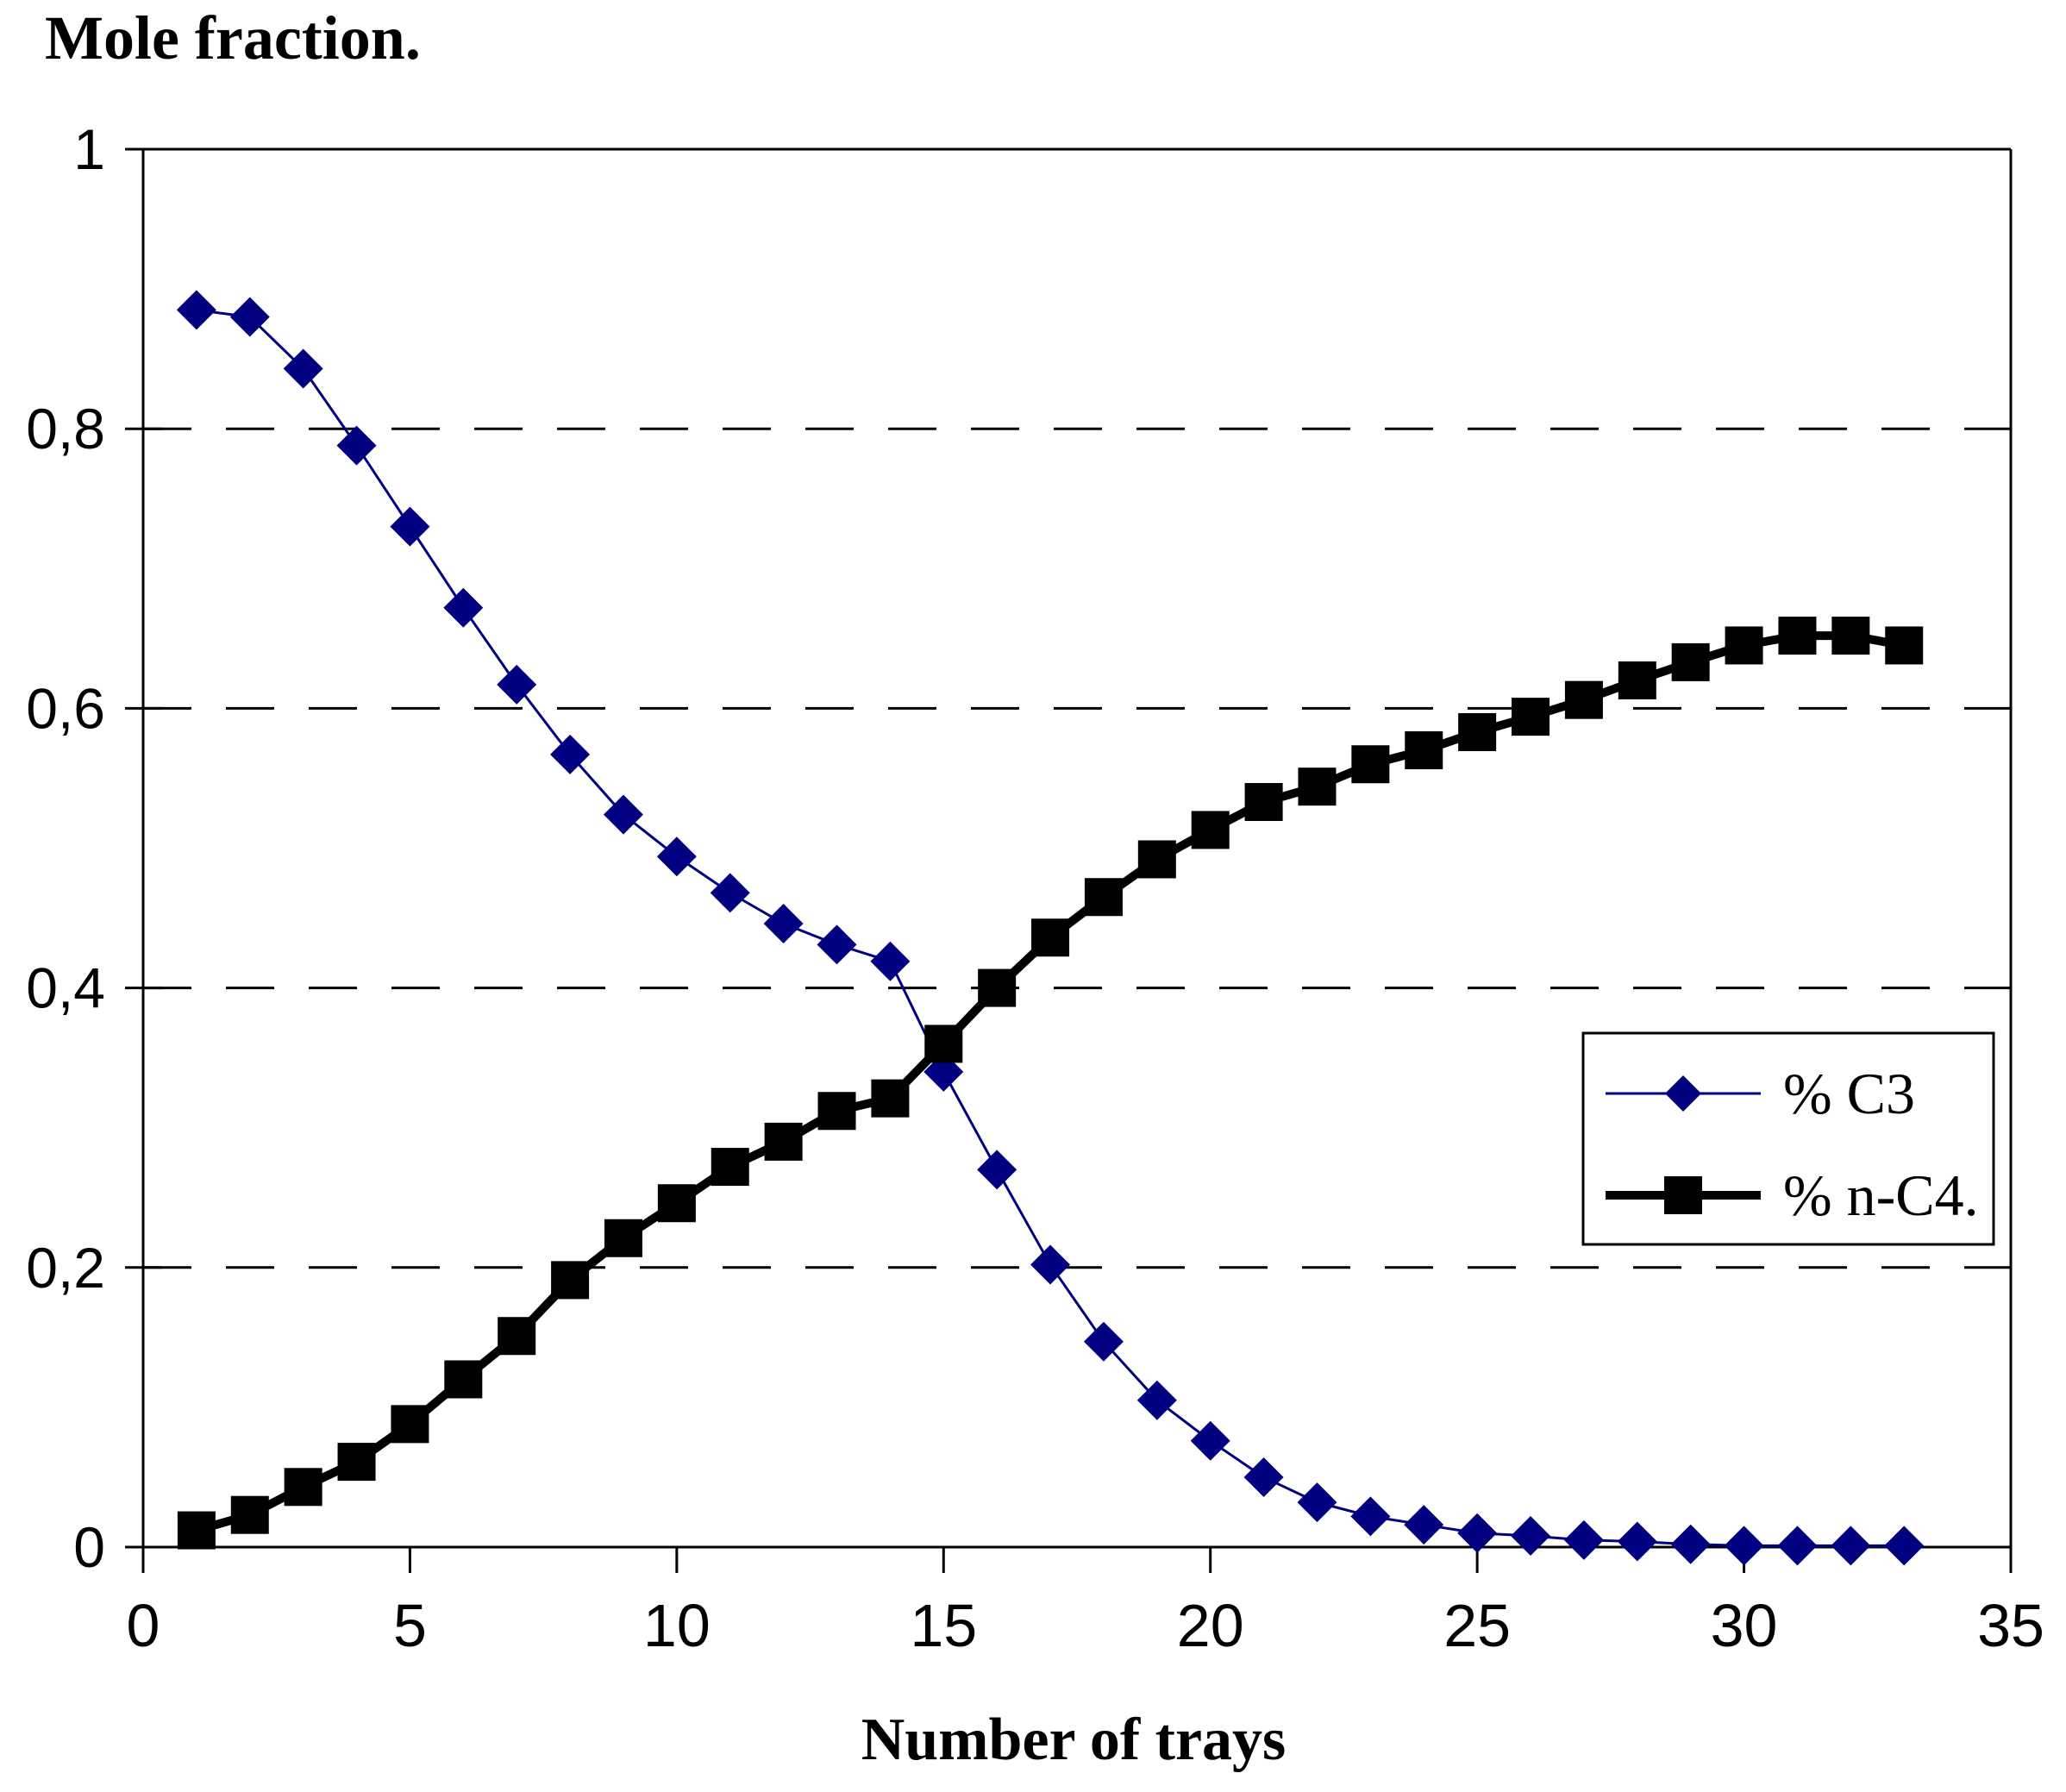 This screenshot has height=1792, width=2066. What do you see at coordinates (1477, 1625) in the screenshot?
I see `x-tick-label: 25` at bounding box center [1477, 1625].